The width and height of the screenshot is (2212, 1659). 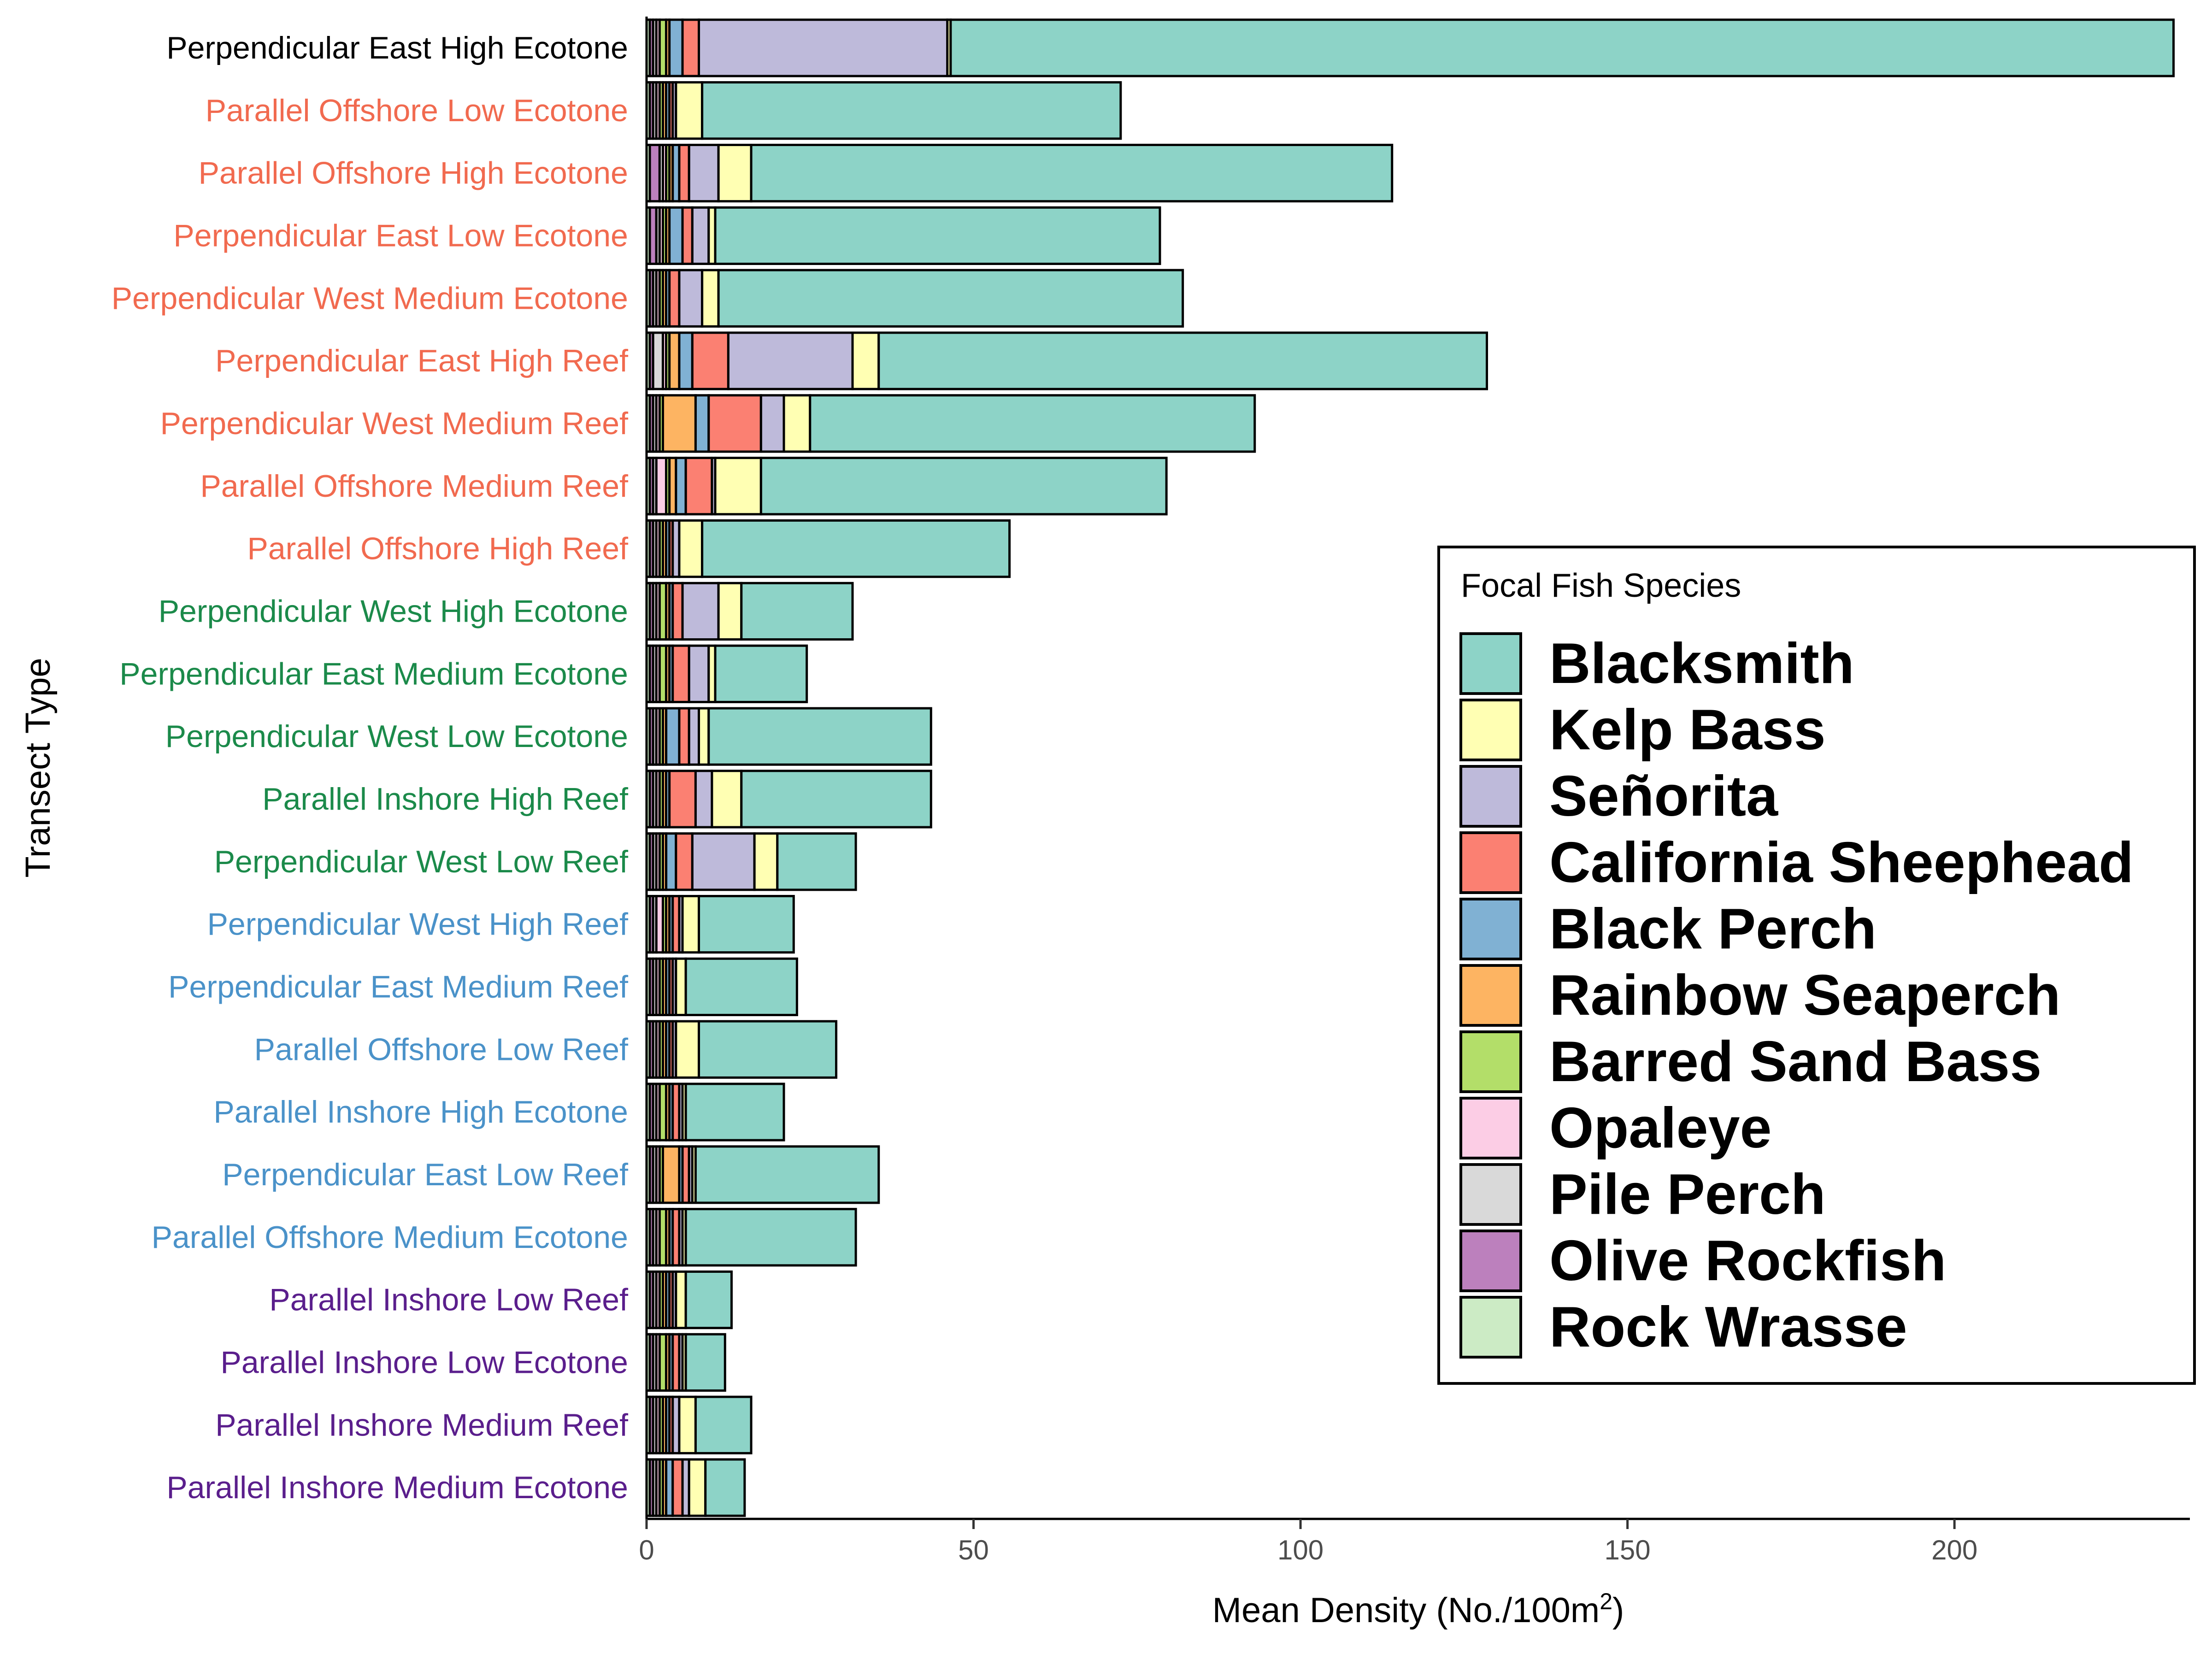 I want to click on category-label: Parallel Inshore Low Reef, so click(x=448, y=1300).